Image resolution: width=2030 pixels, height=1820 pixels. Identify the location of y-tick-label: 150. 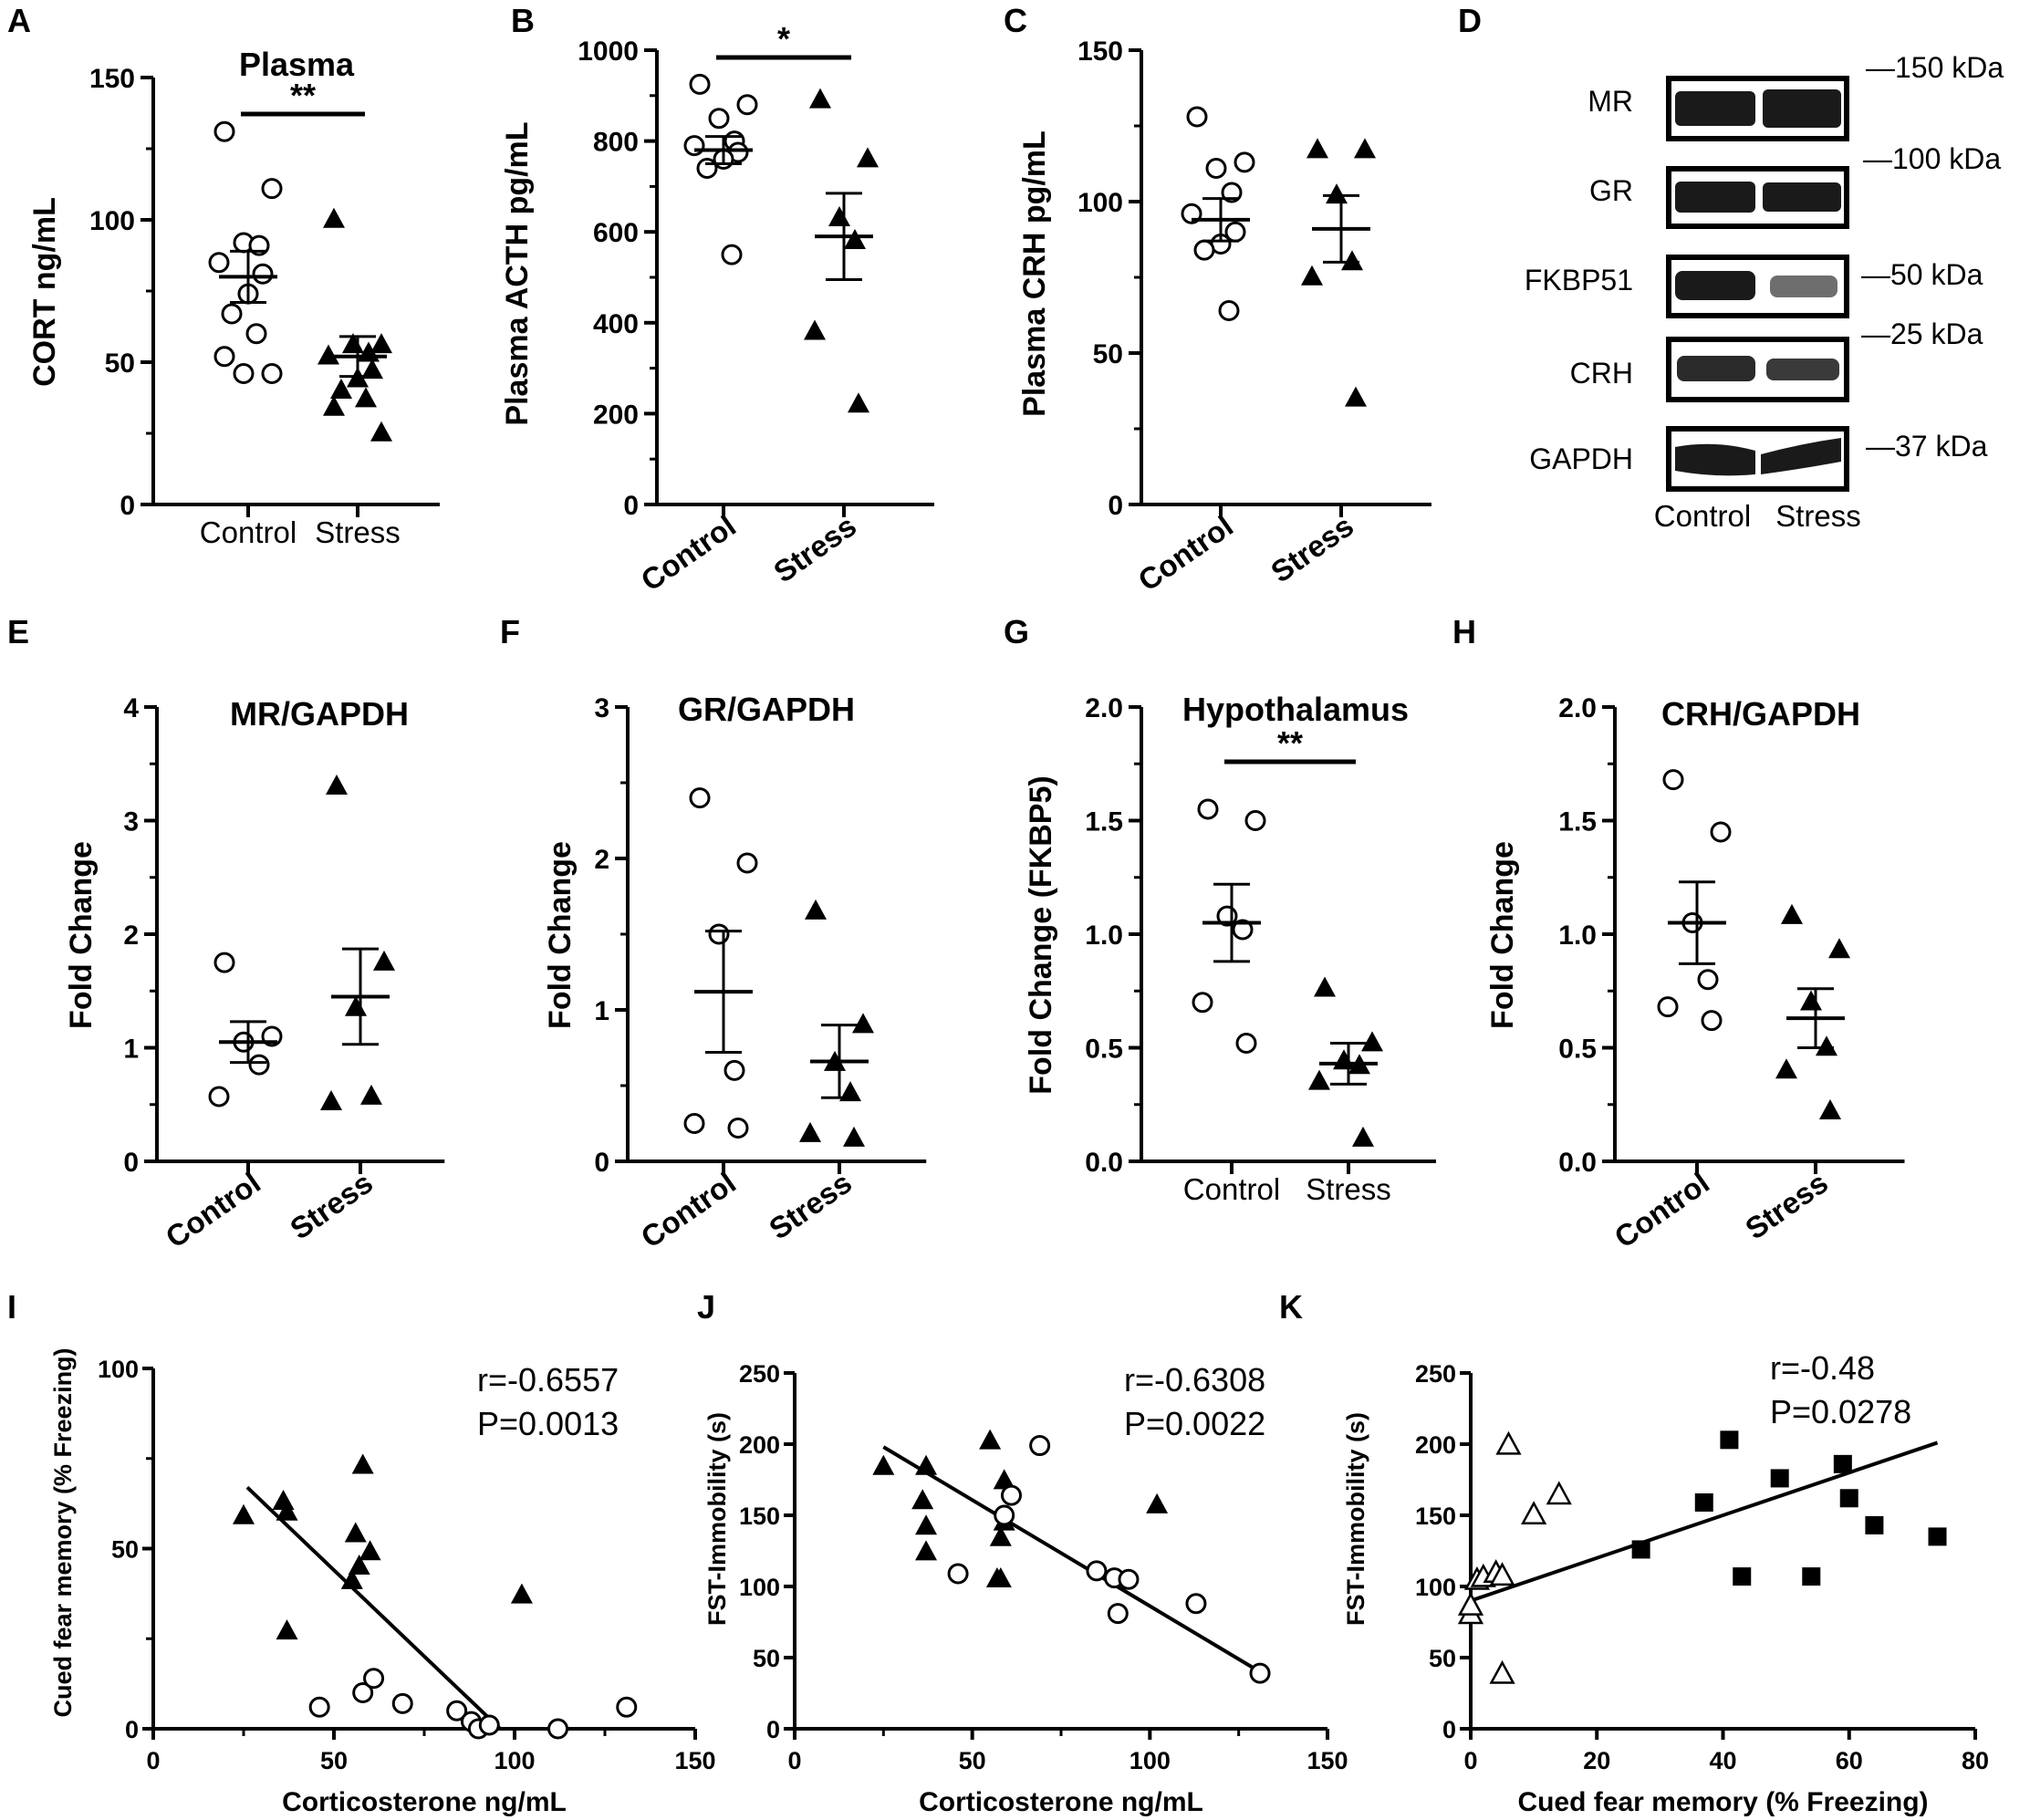
(759, 1516).